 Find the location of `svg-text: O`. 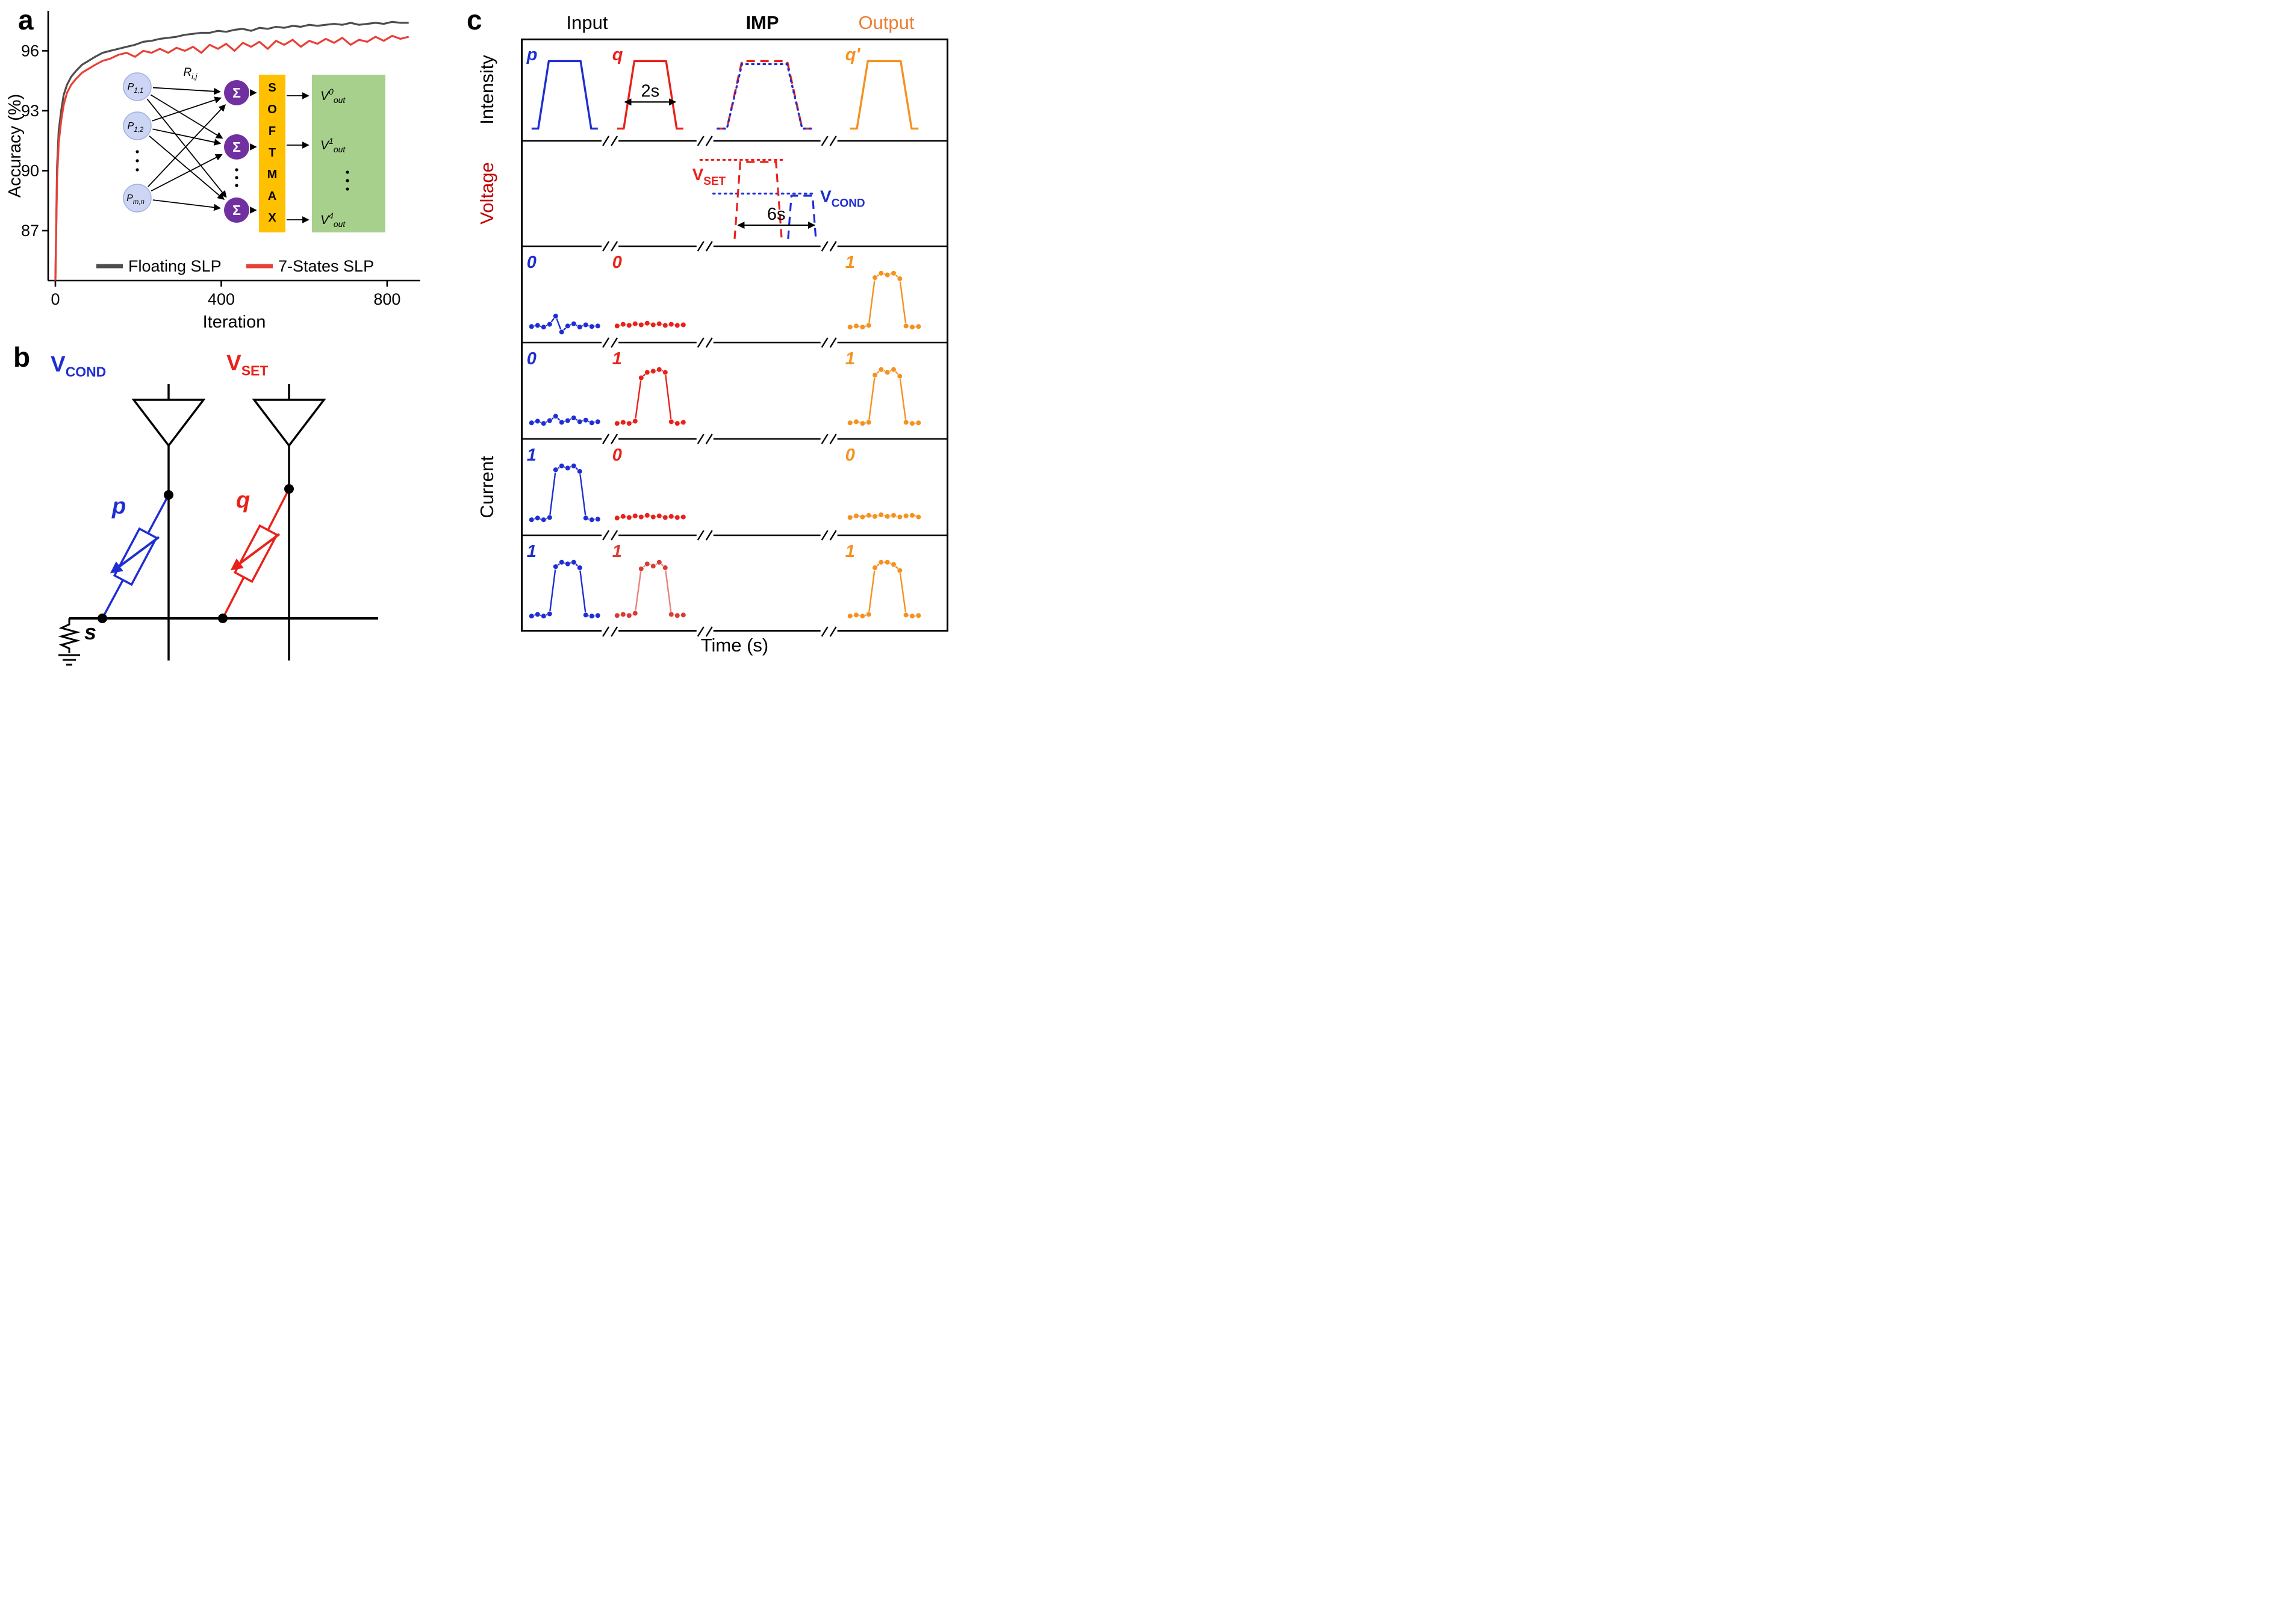

svg-text: O is located at coordinates (272, 109).